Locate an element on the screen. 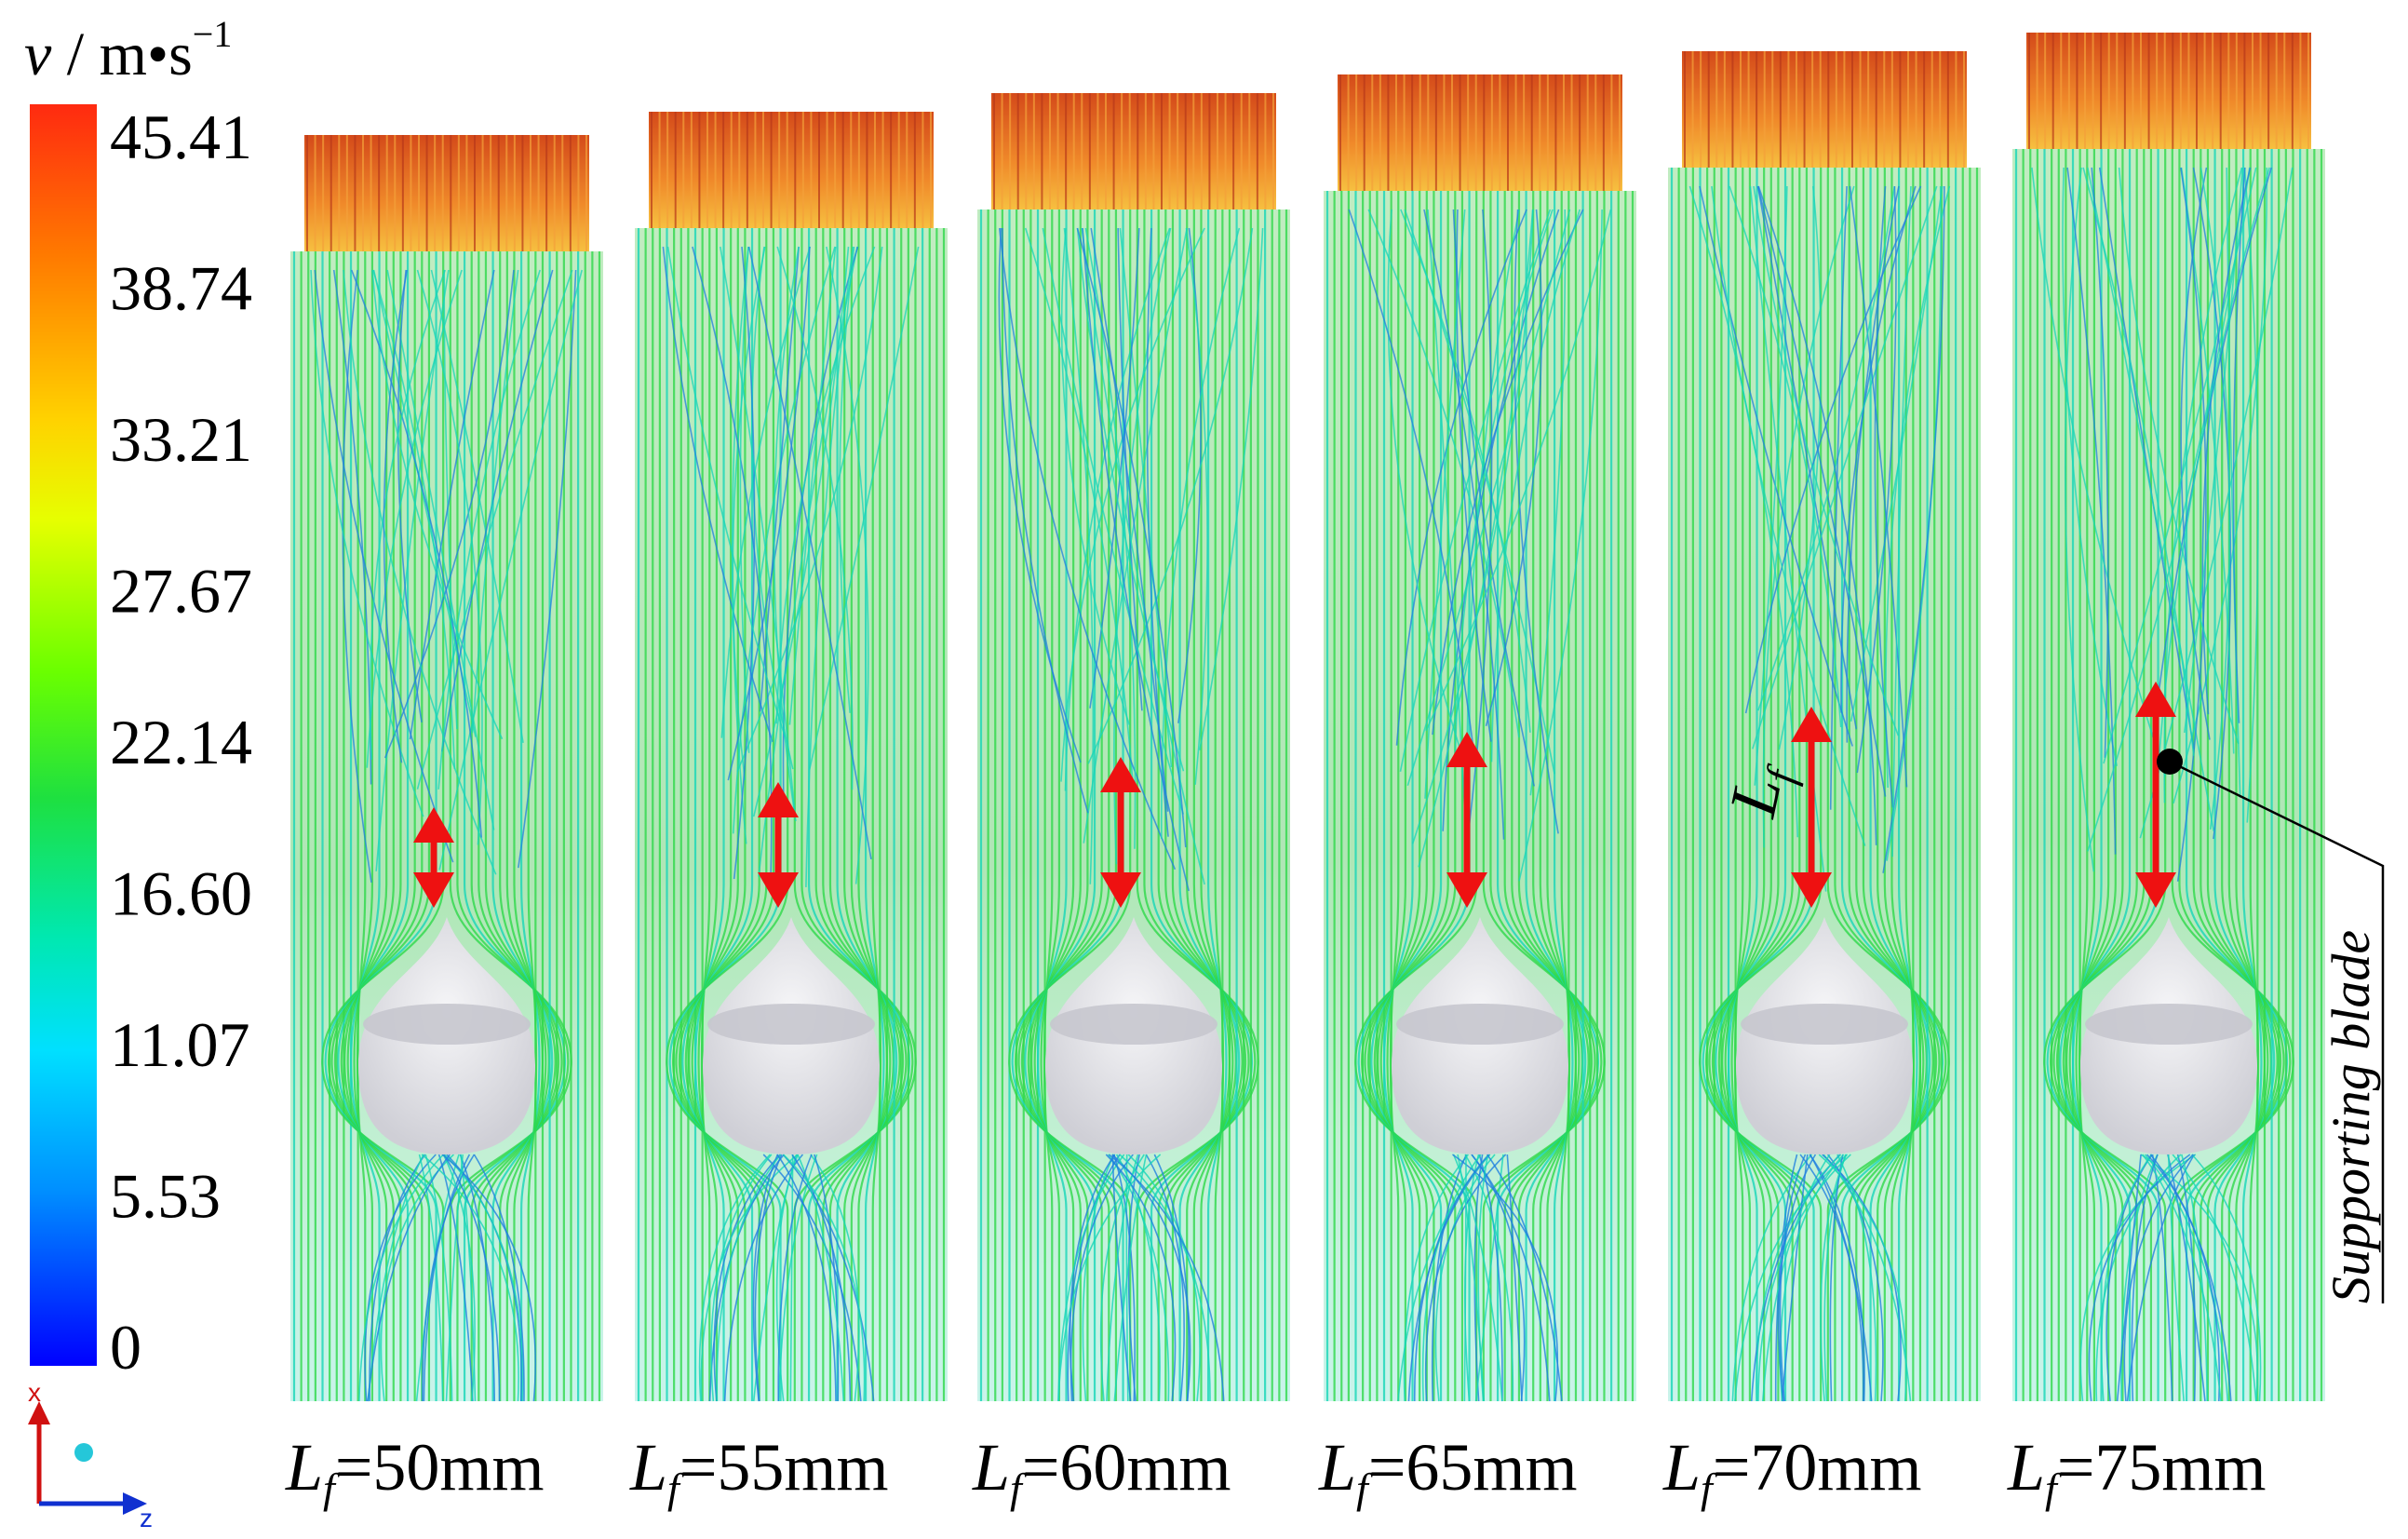 Image resolution: width=2408 pixels, height=1539 pixels. colorbar-tick-label: 11.07 is located at coordinates (179, 1044).